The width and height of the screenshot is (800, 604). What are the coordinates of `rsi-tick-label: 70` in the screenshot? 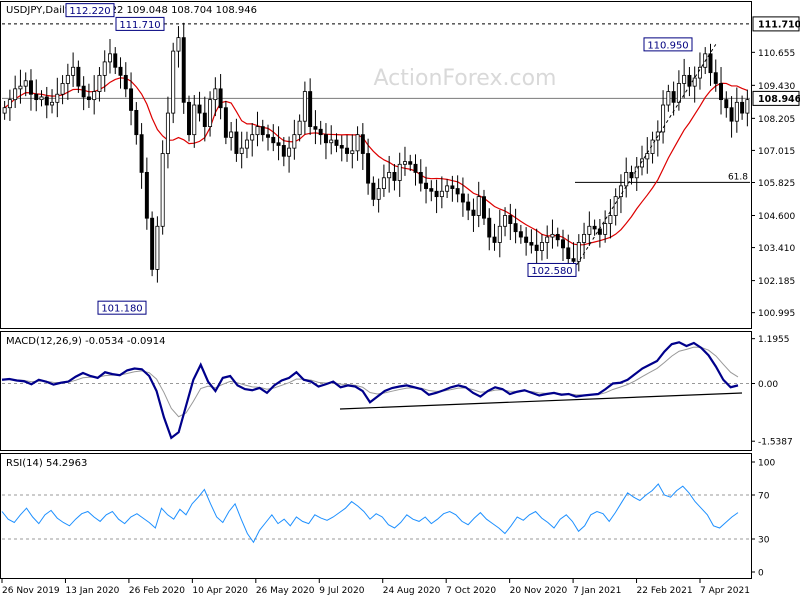 It's located at (764, 497).